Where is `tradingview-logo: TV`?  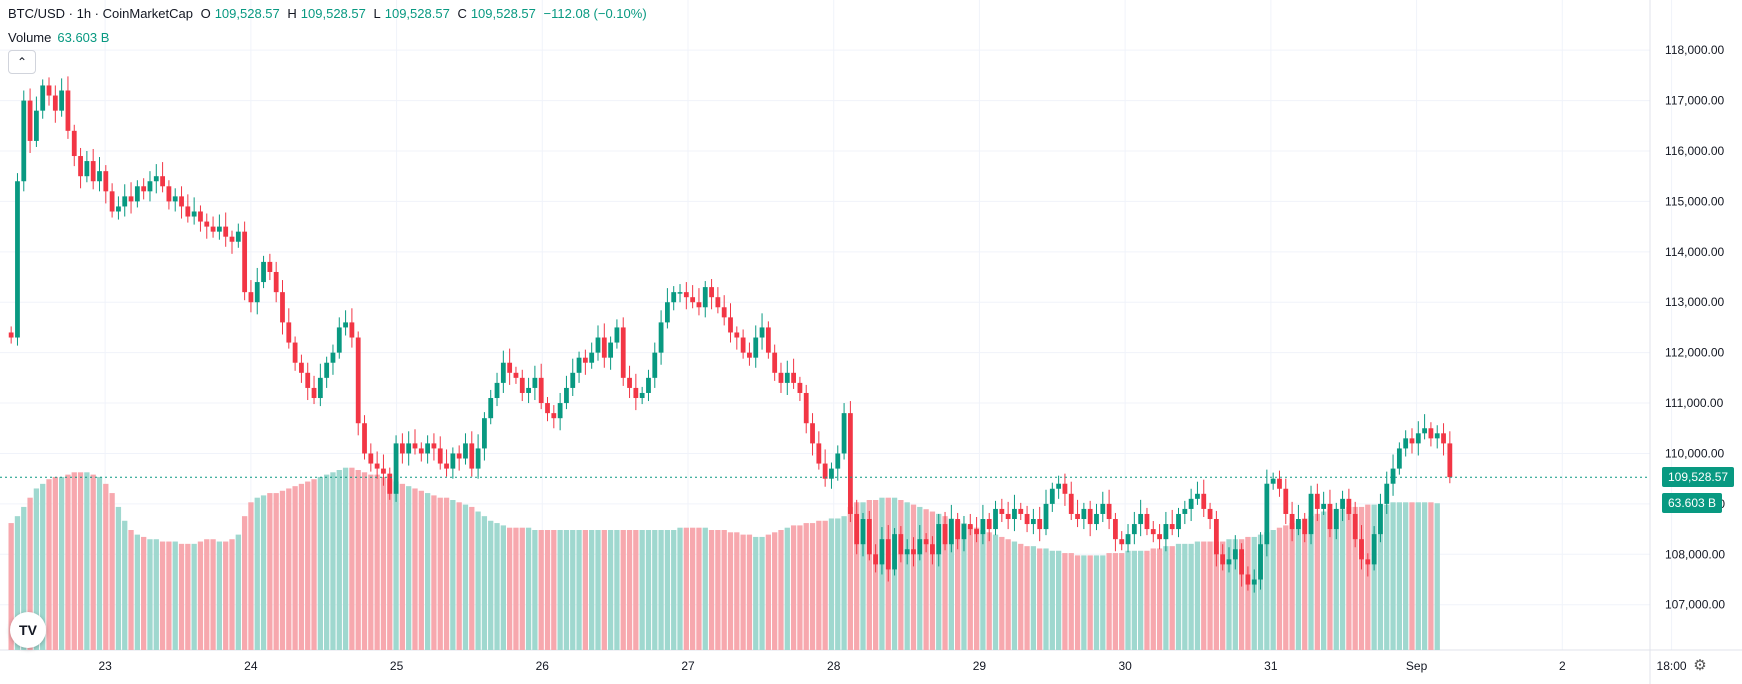
tradingview-logo: TV is located at coordinates (28, 630).